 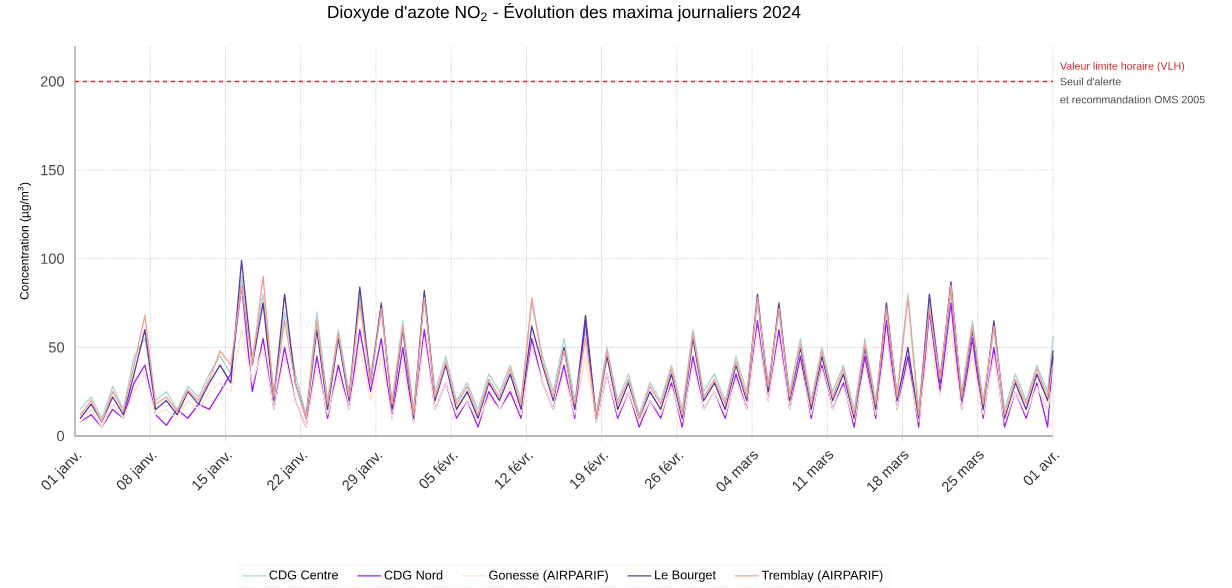 I want to click on y-tick-label: 50, so click(x=56, y=347).